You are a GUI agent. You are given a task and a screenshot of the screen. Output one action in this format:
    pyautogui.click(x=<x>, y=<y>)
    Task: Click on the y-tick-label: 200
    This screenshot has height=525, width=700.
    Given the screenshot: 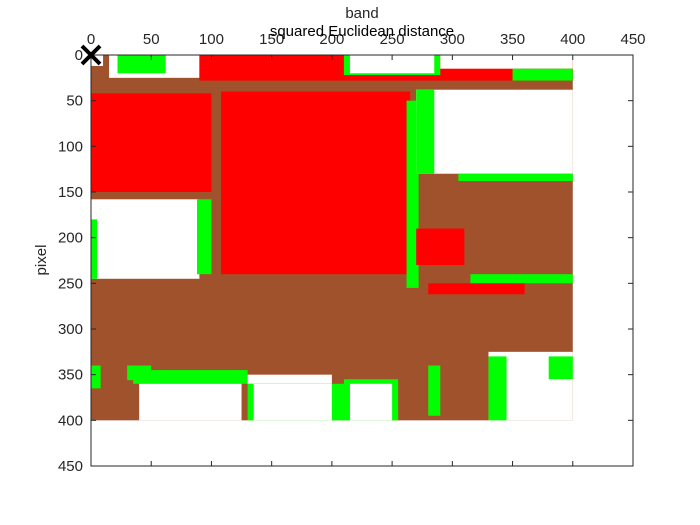 What is the action you would take?
    pyautogui.click(x=70, y=238)
    